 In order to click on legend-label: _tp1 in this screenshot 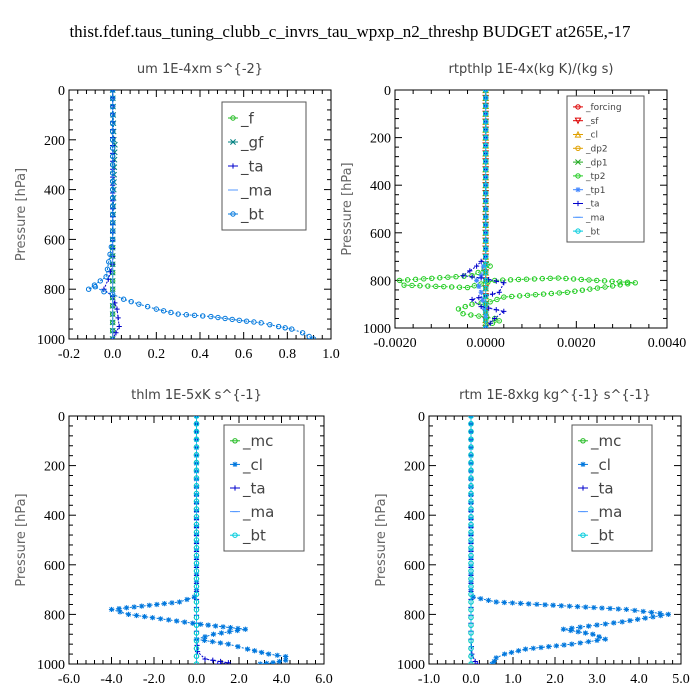, I will do `click(595, 191)`.